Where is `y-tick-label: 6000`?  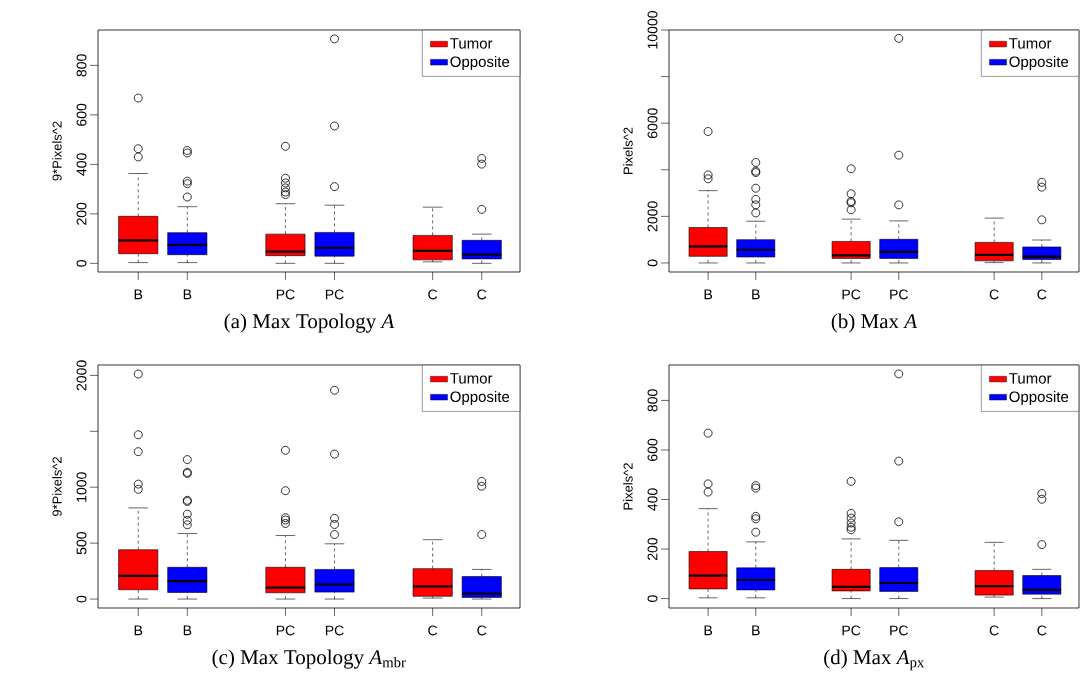 y-tick-label: 6000 is located at coordinates (652, 123).